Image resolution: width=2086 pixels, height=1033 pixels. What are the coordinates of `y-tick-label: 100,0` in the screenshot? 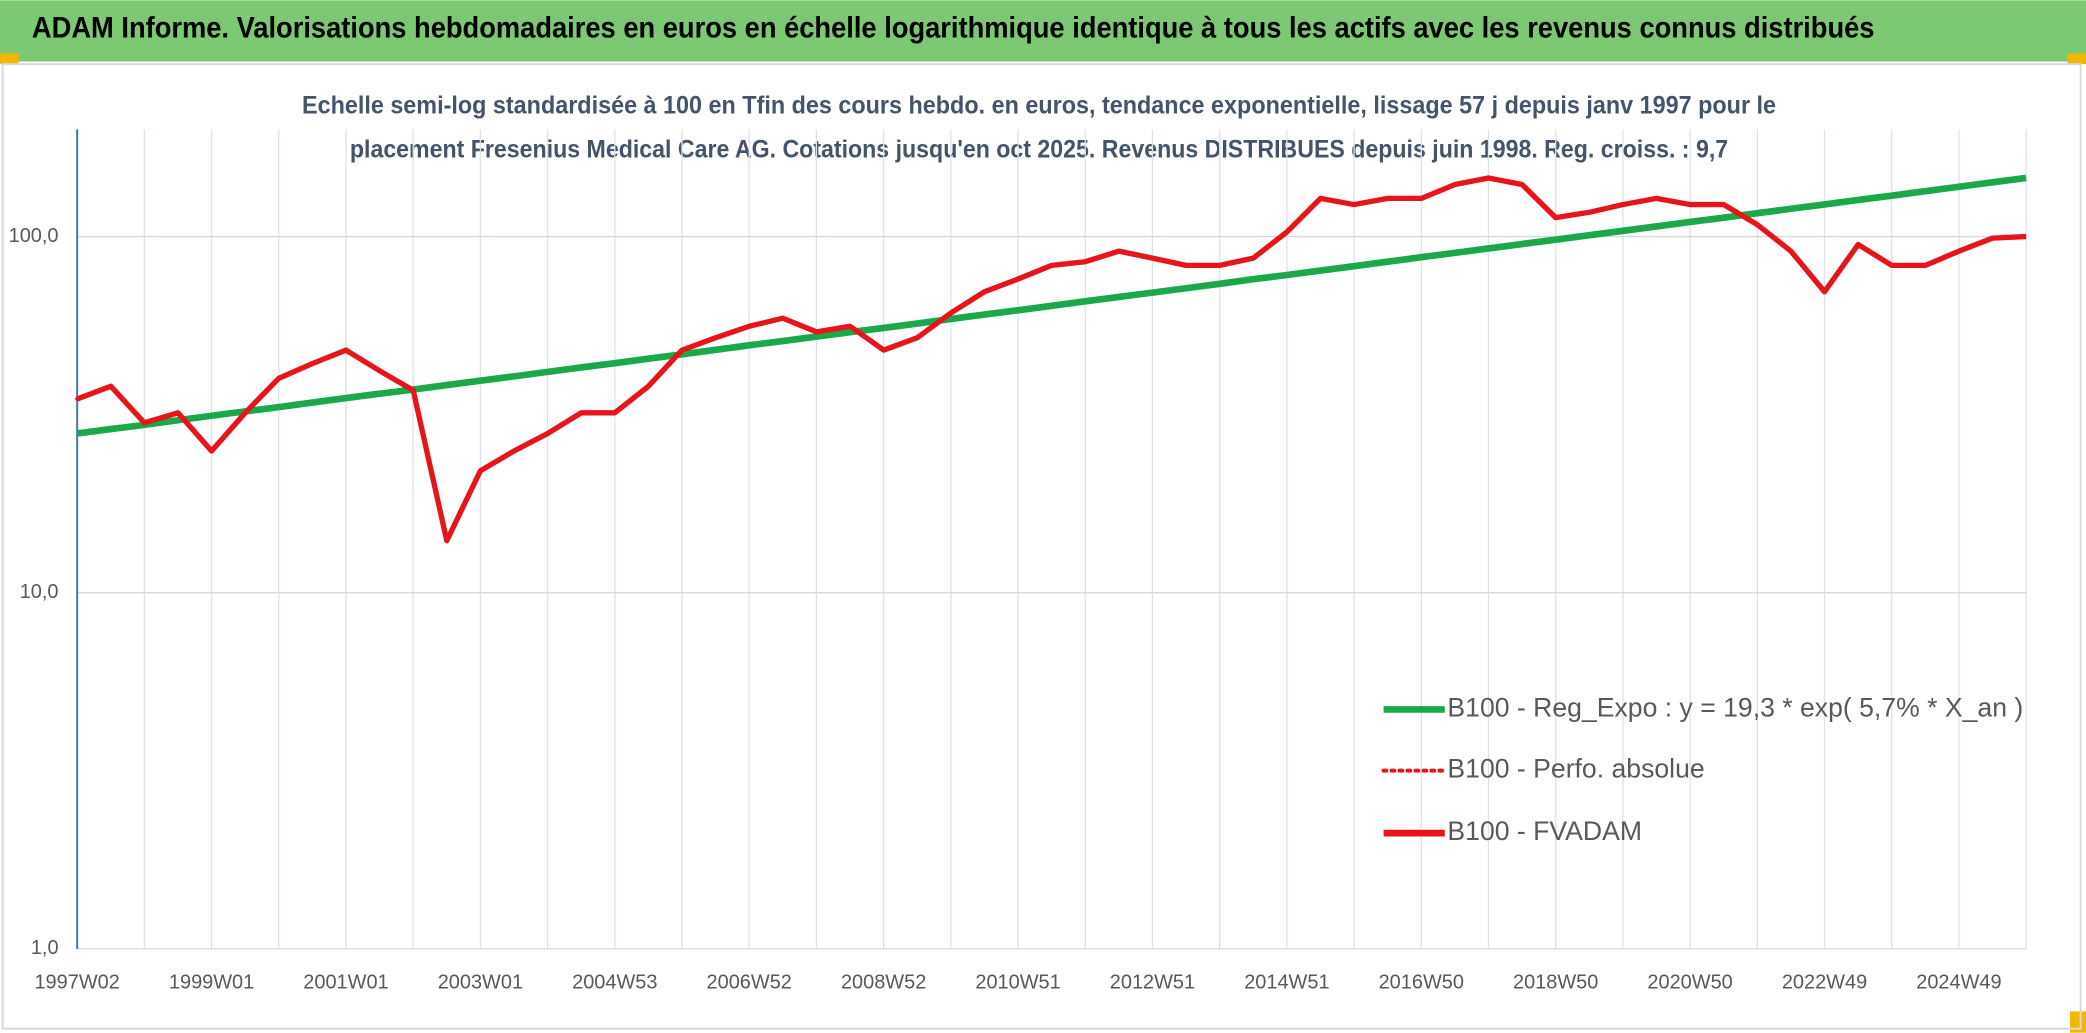 It's located at (34, 236).